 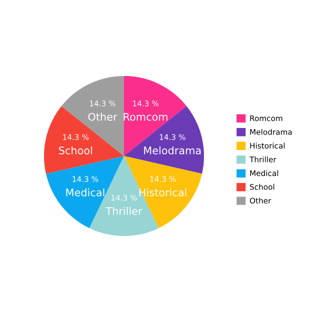 I want to click on slice-label: Medical, so click(x=85, y=192).